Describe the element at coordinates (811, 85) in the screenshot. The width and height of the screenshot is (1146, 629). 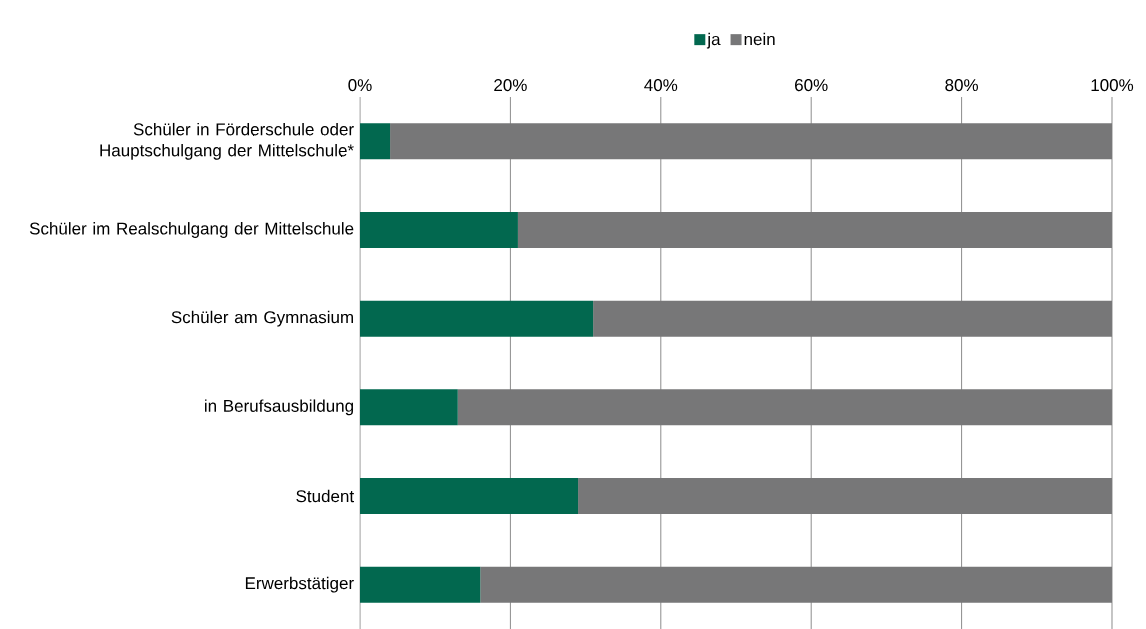
I see `x-tick-label: 60%` at that location.